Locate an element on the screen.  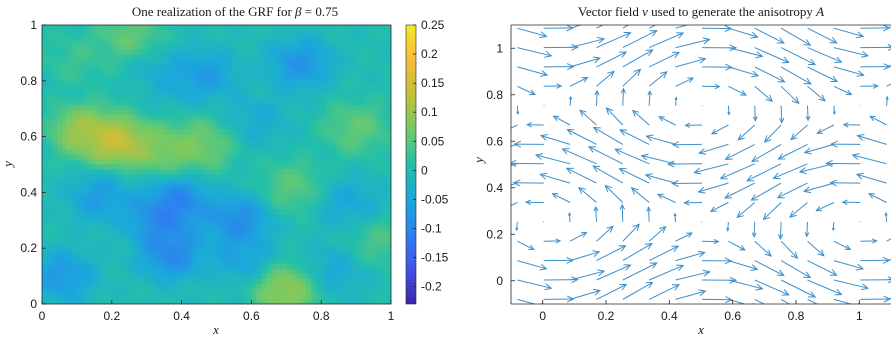
colorbar-tick-label: 0.15 is located at coordinates (433, 83).